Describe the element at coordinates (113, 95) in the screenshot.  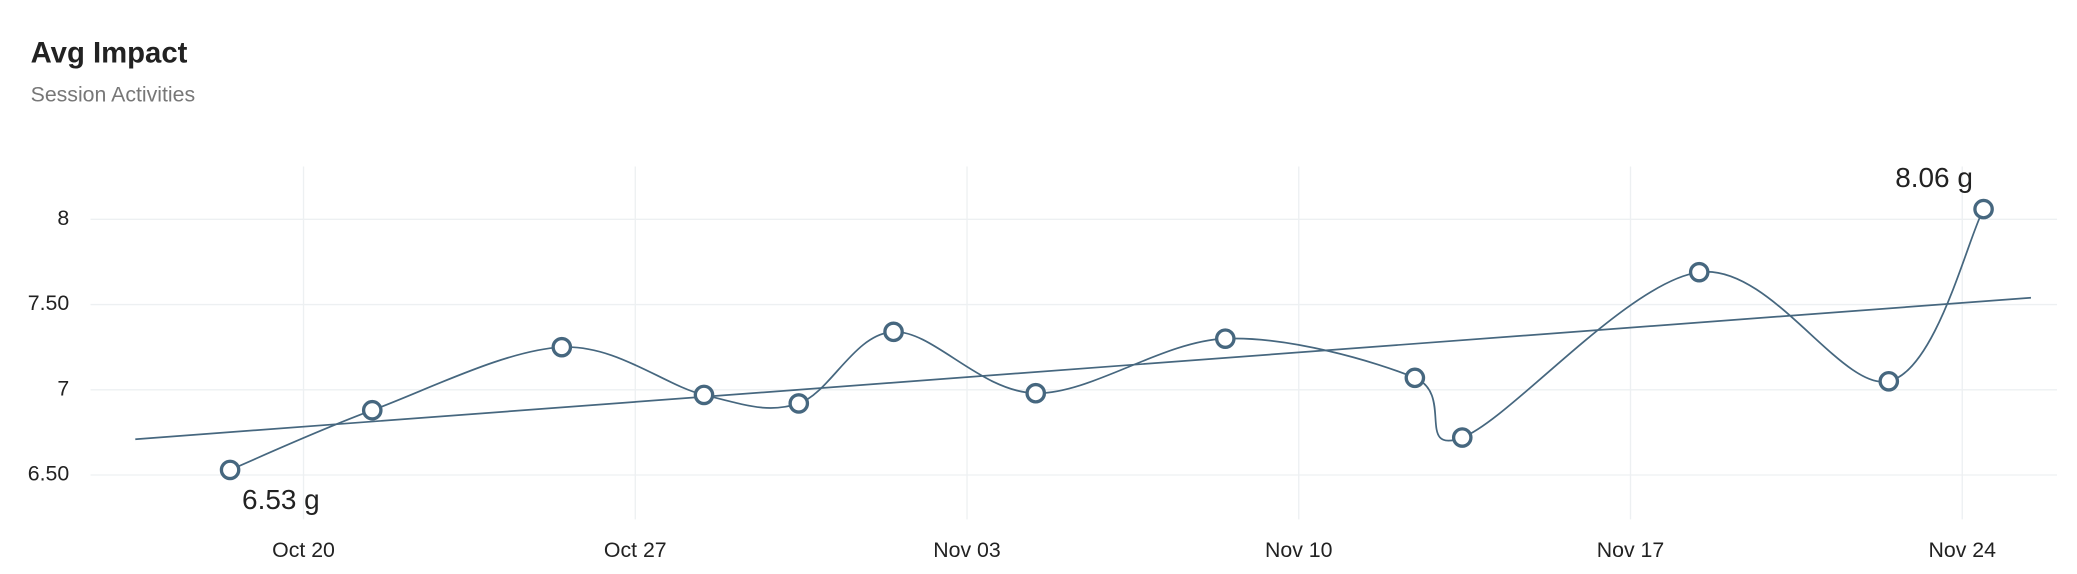
I see `chart-subtitle: Session Activities` at that location.